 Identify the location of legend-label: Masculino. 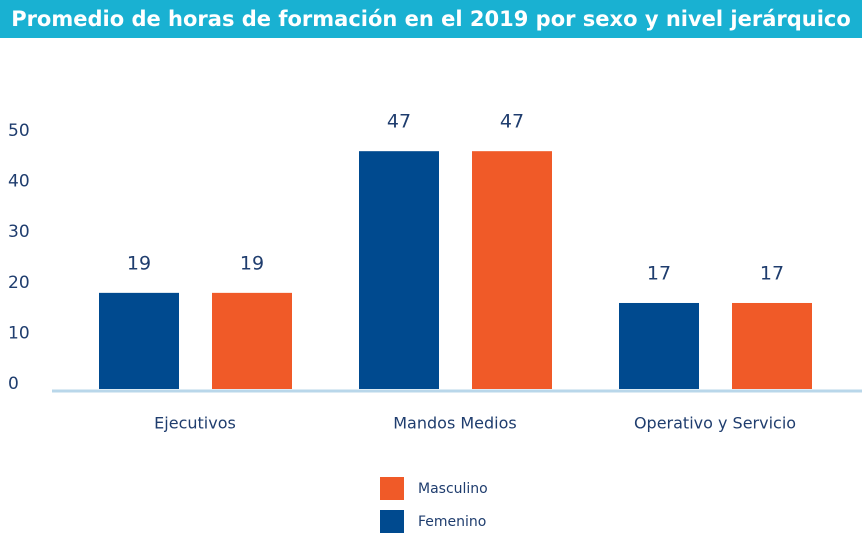
(453, 489).